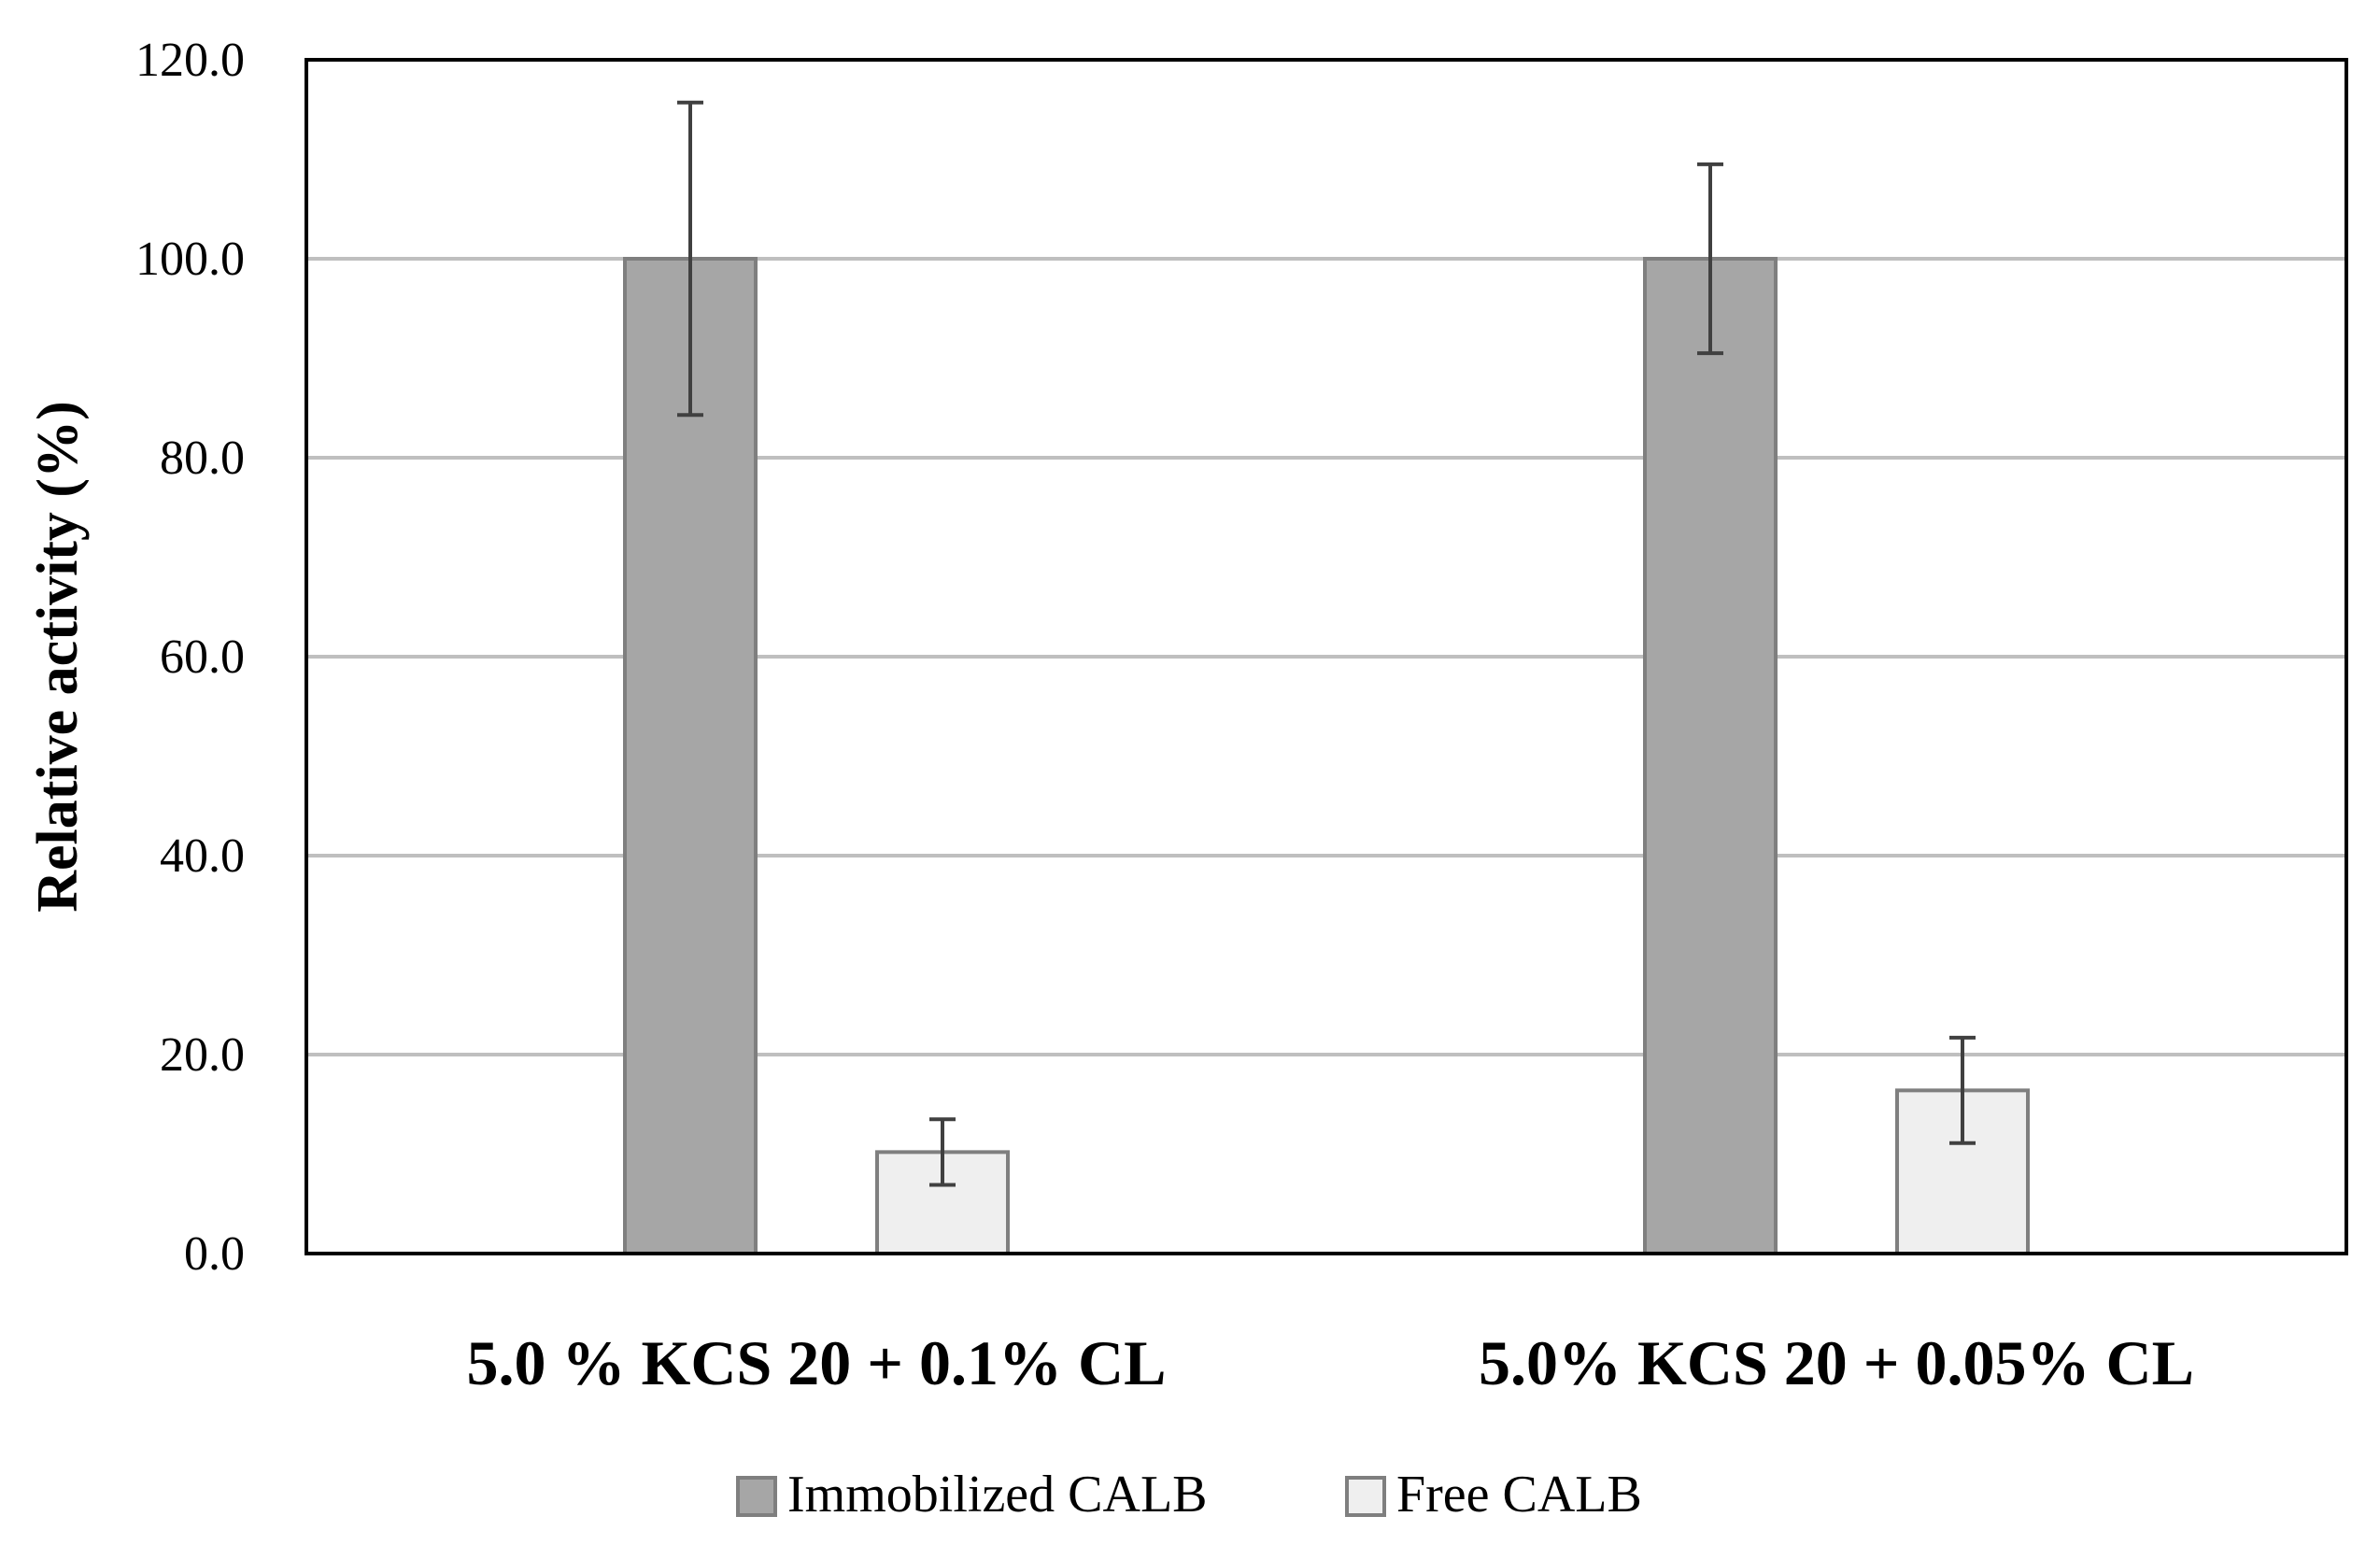 The width and height of the screenshot is (2380, 1559). I want to click on legend-label: Free CALB, so click(1519, 1495).